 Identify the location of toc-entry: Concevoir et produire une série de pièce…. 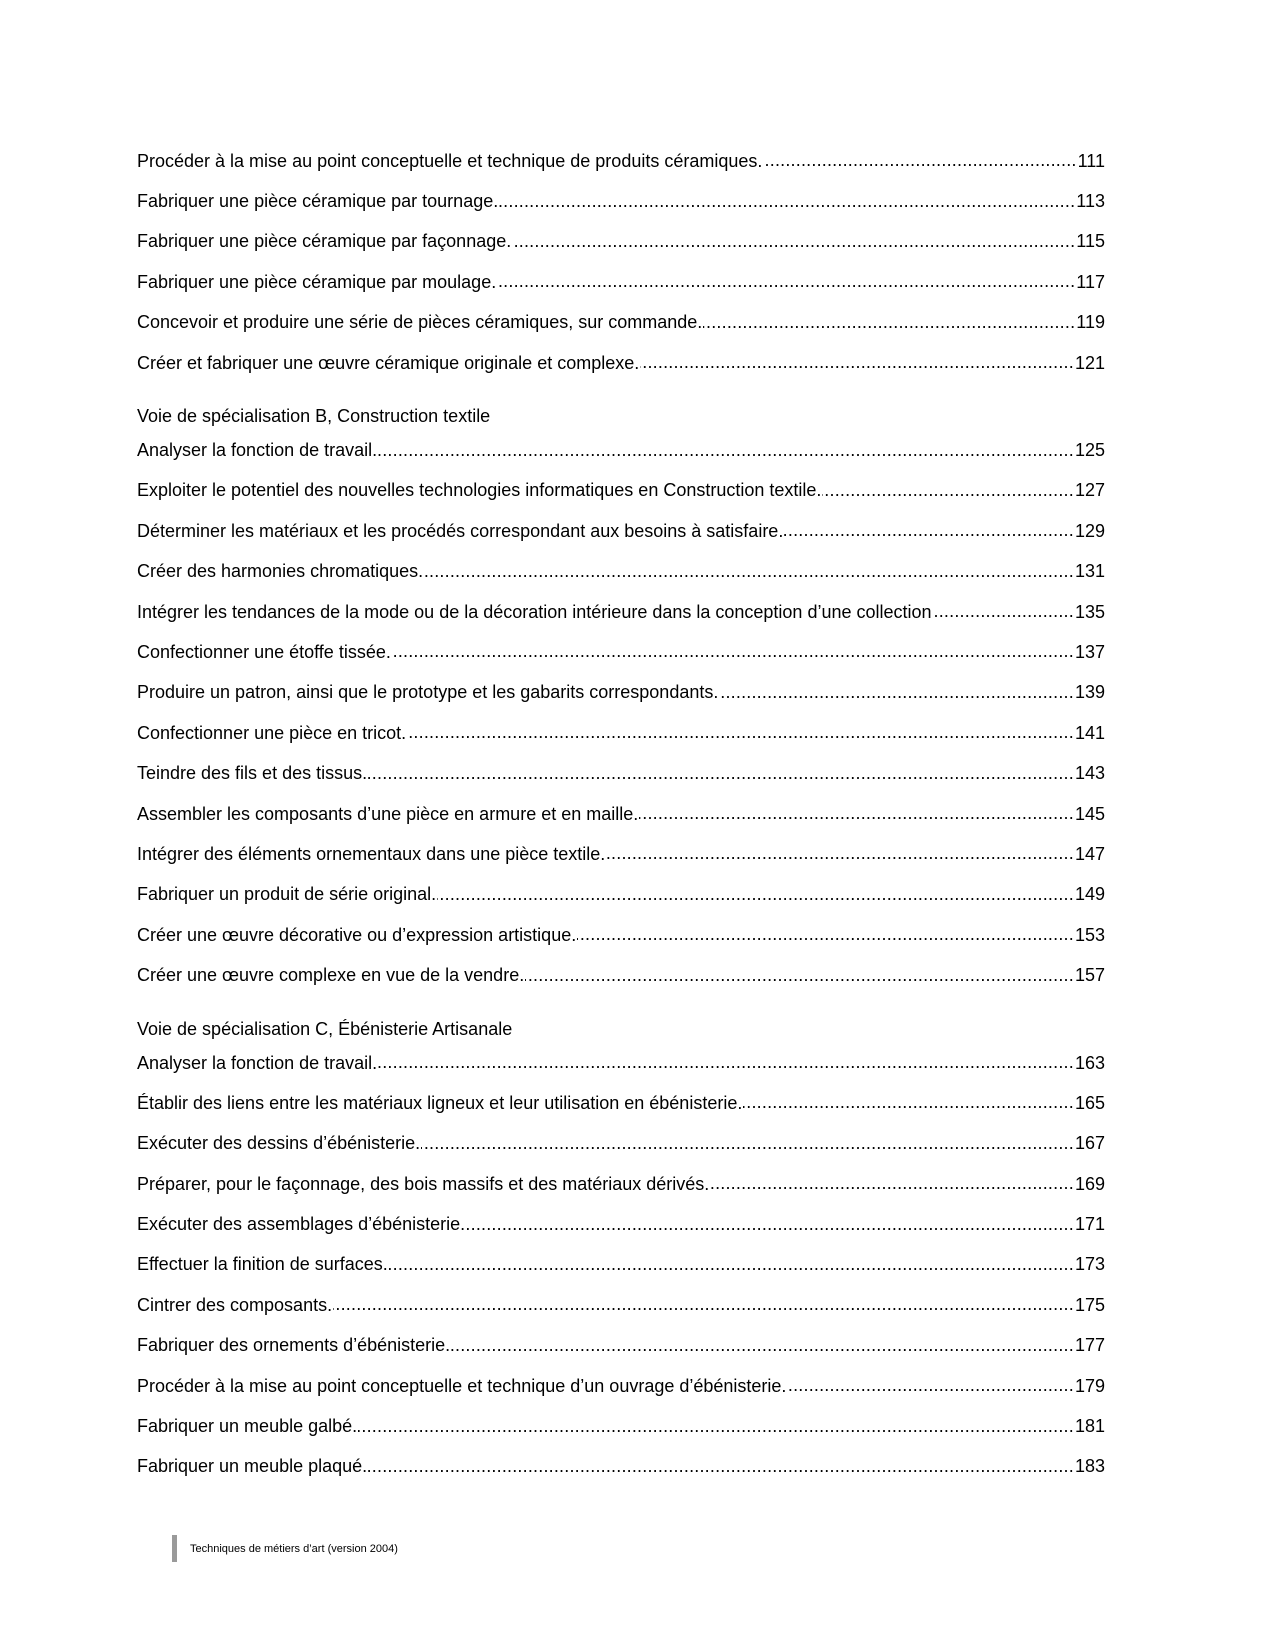
(621, 323).